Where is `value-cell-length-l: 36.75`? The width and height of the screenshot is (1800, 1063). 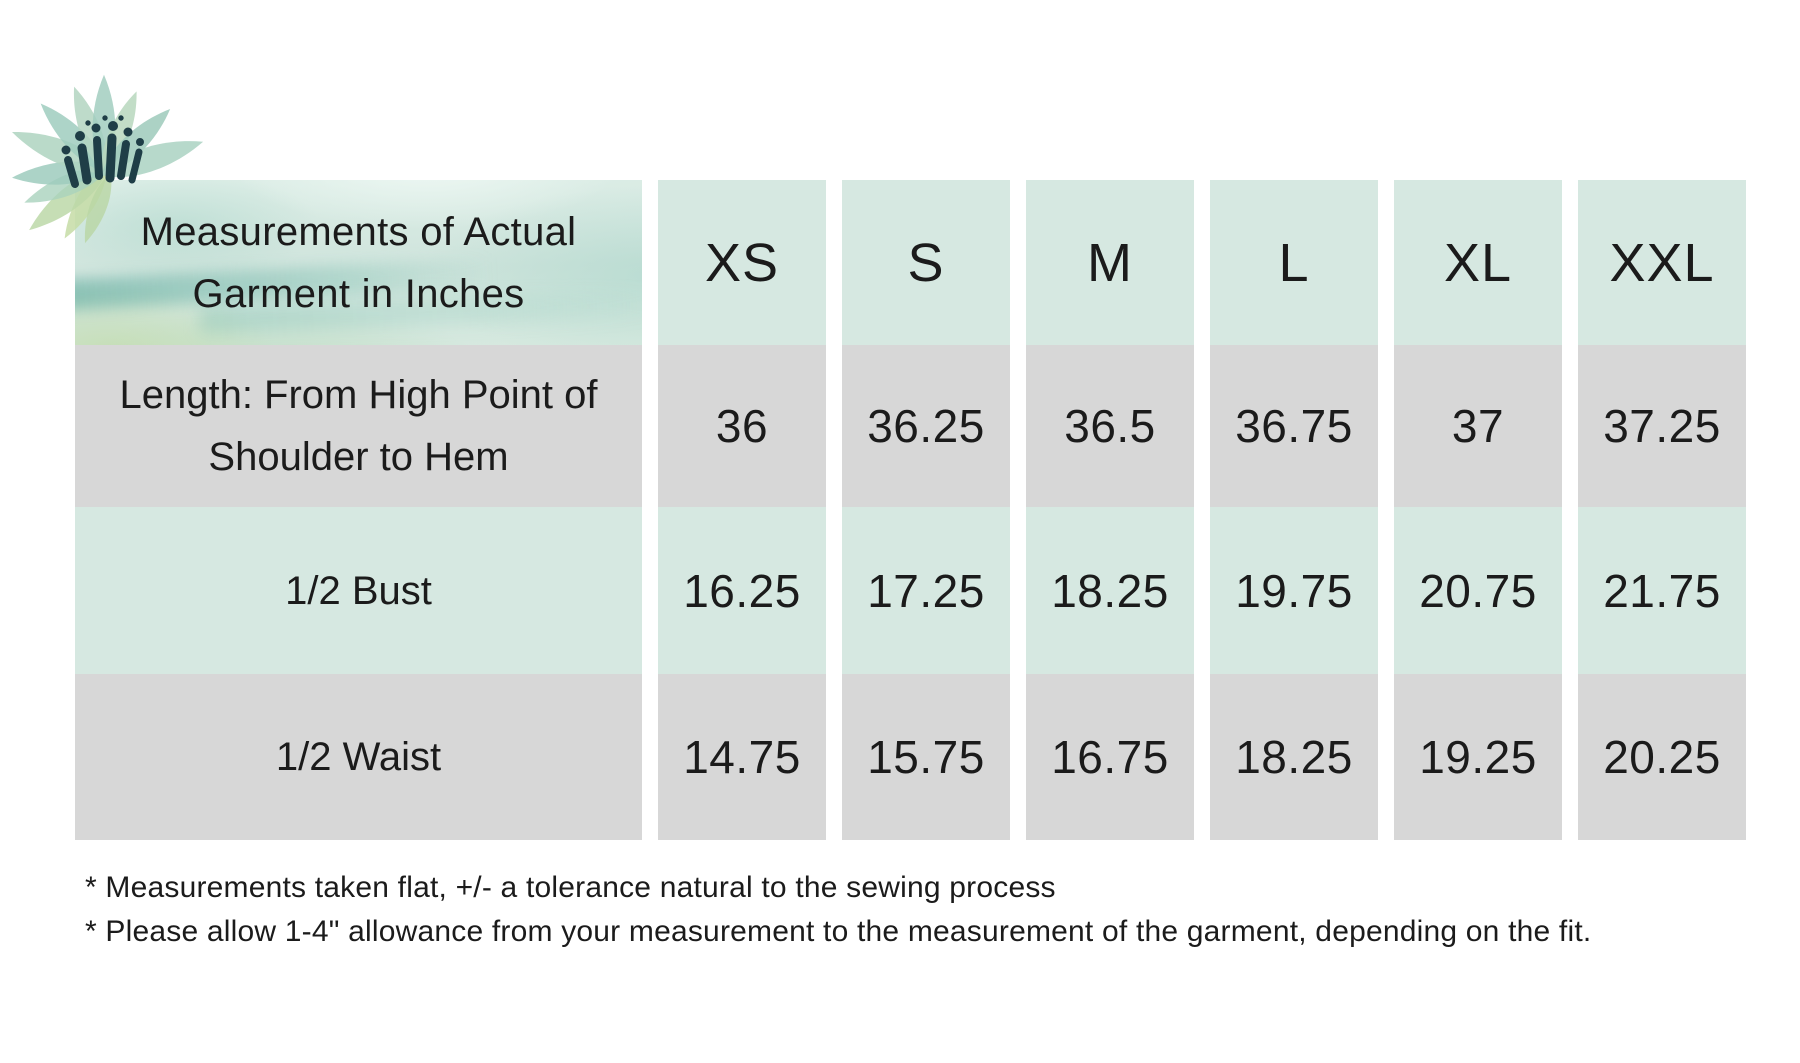 value-cell-length-l: 36.75 is located at coordinates (1294, 426).